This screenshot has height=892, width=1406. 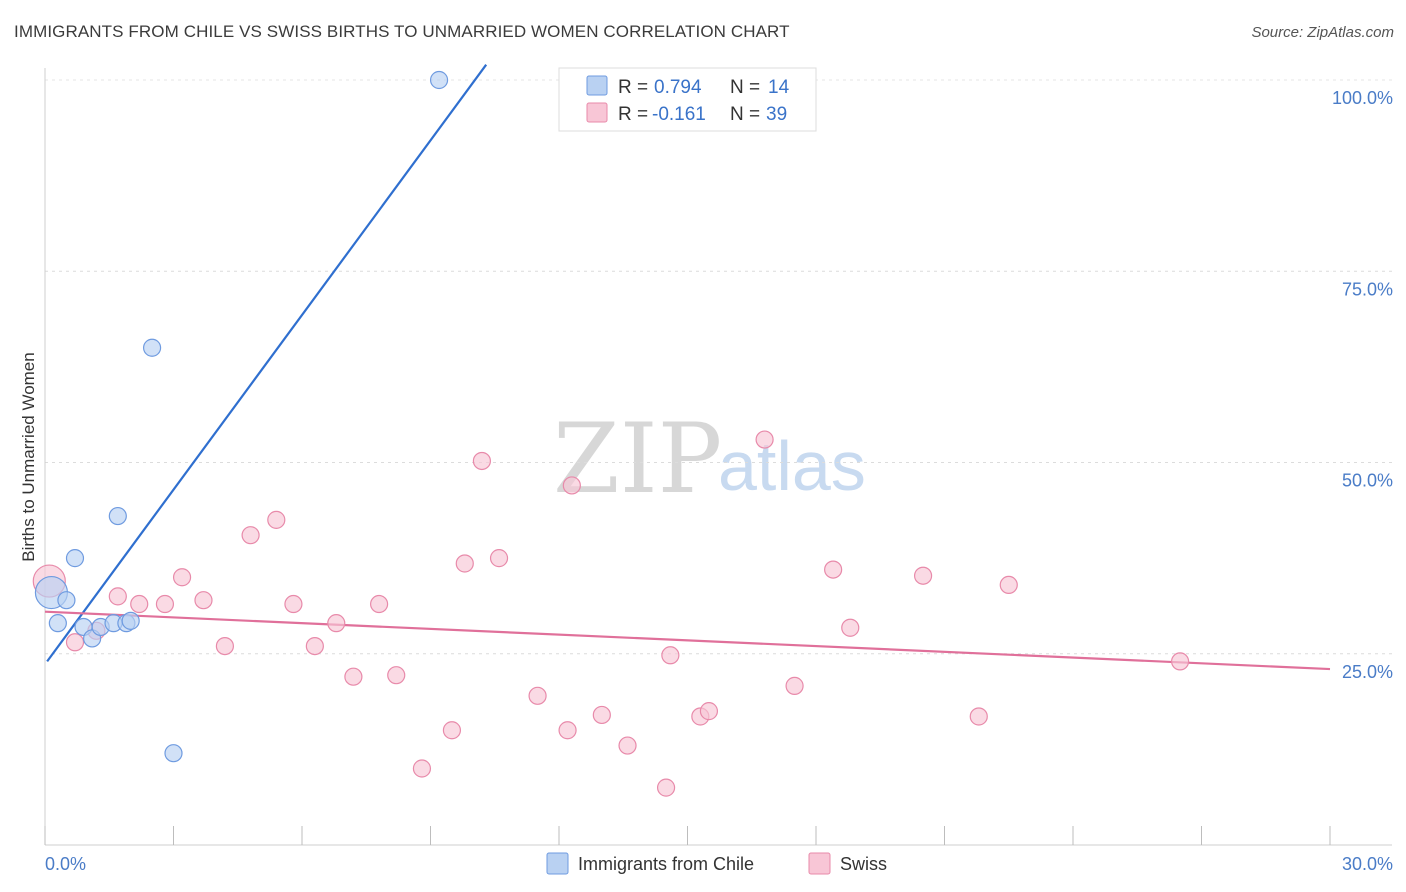 What do you see at coordinates (1367, 672) in the screenshot?
I see `y-tick-label: 25.0%` at bounding box center [1367, 672].